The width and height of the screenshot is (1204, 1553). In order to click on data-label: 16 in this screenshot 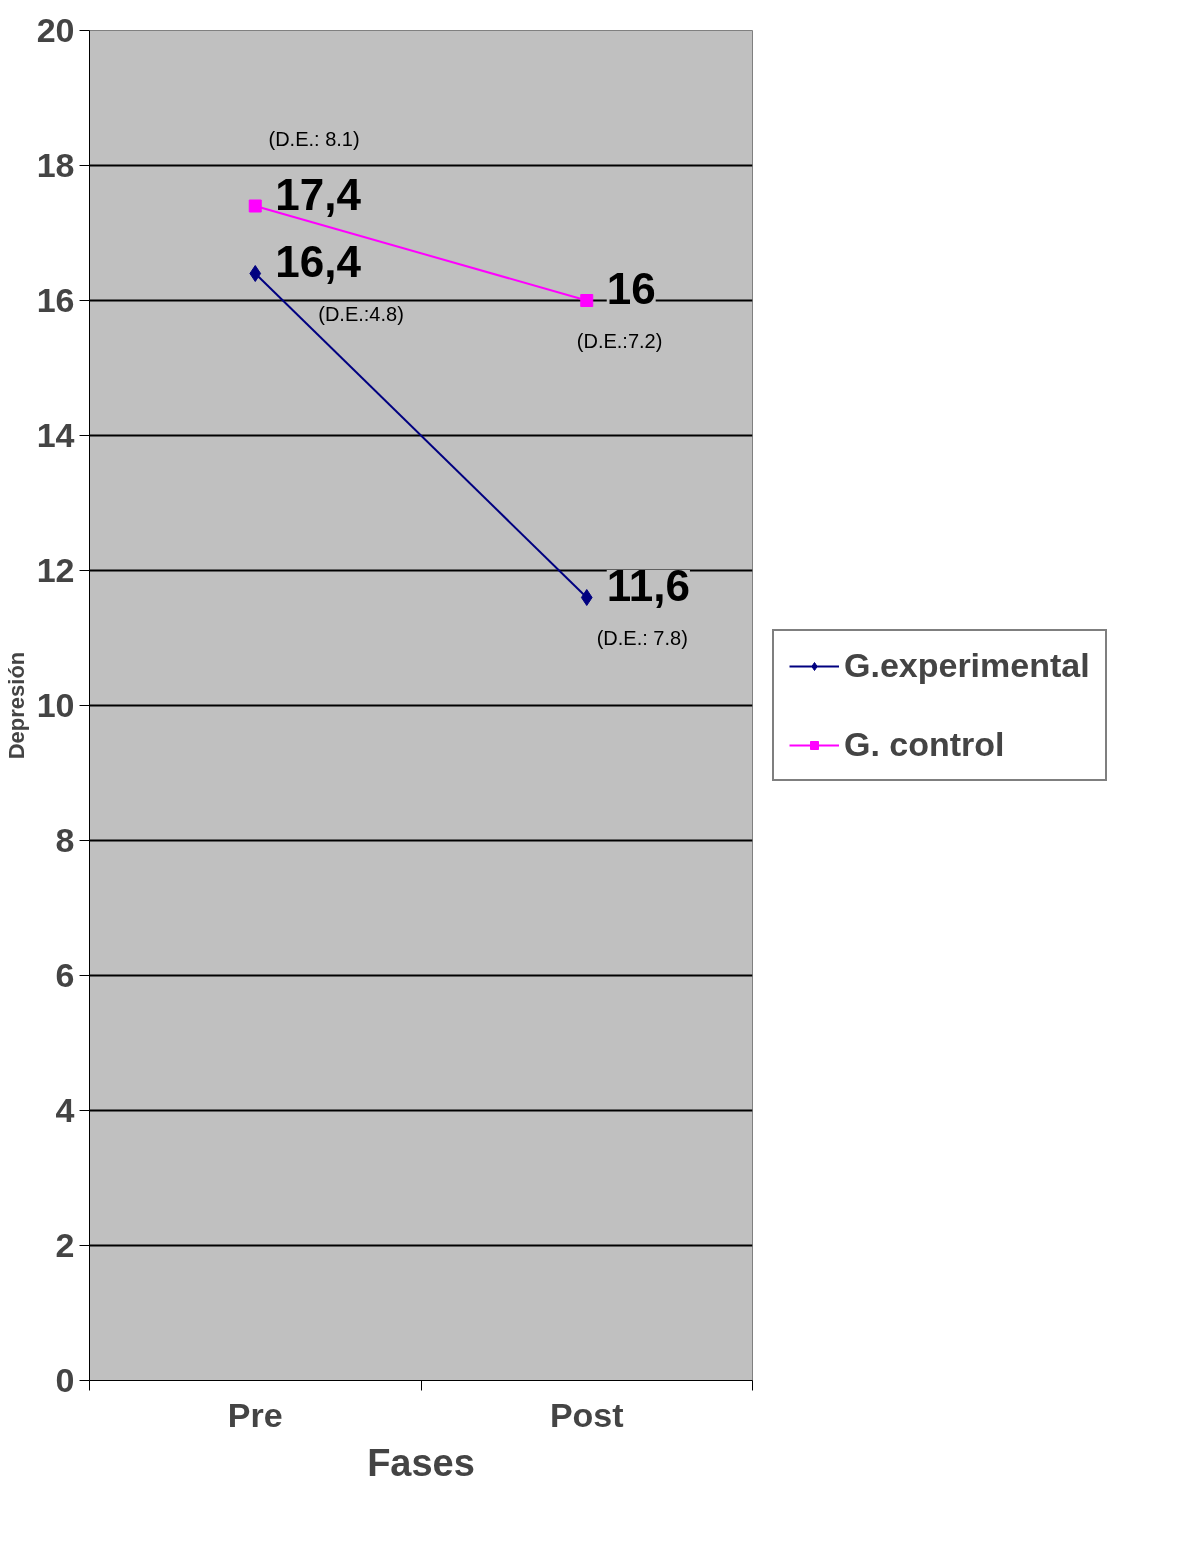, I will do `click(631, 288)`.